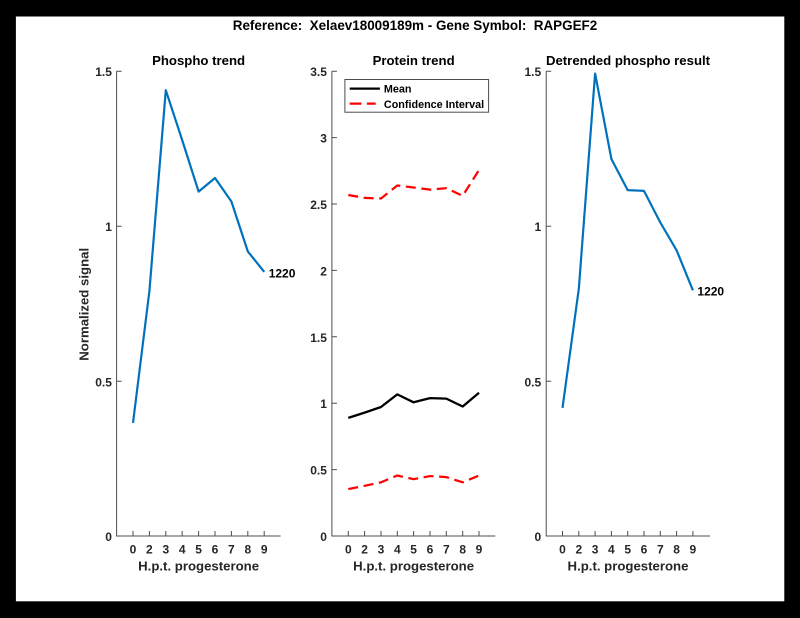 Image resolution: width=800 pixels, height=618 pixels. I want to click on svg-text: Confidence Interval, so click(434, 105).